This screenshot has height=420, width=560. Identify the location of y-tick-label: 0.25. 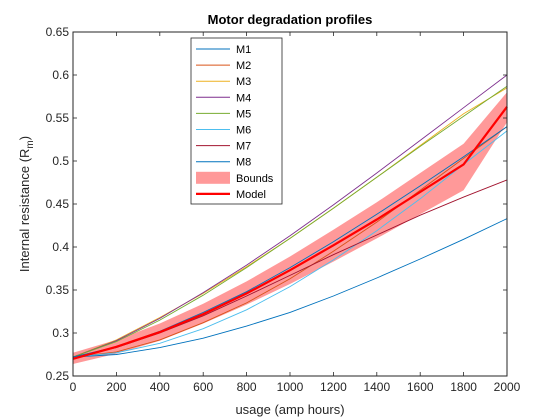
(58, 376).